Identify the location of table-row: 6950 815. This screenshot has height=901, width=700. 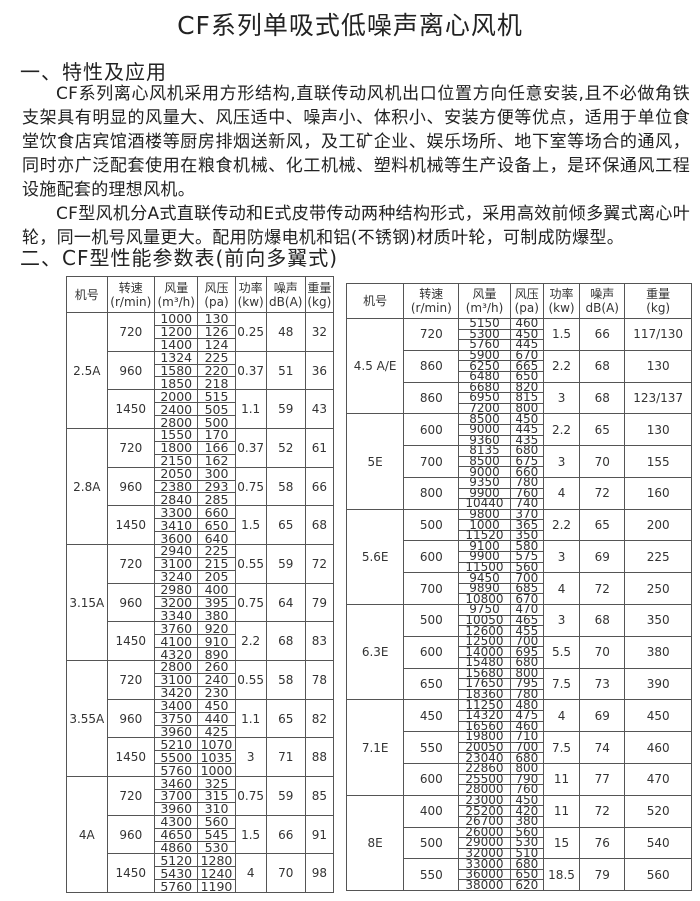
(519, 398).